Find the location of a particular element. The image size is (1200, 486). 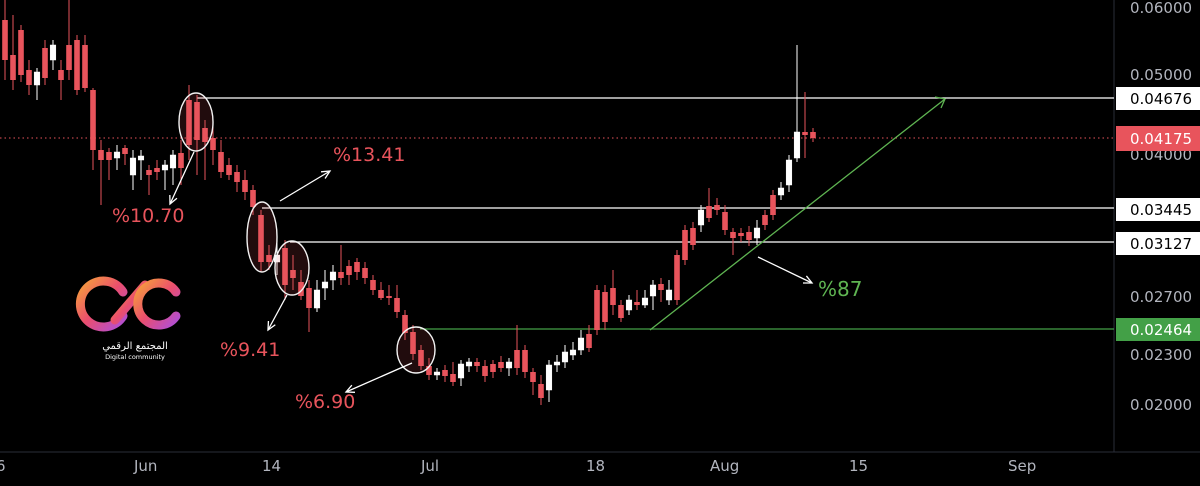

price-tag-02464: 0.02464 is located at coordinates (1158, 329).